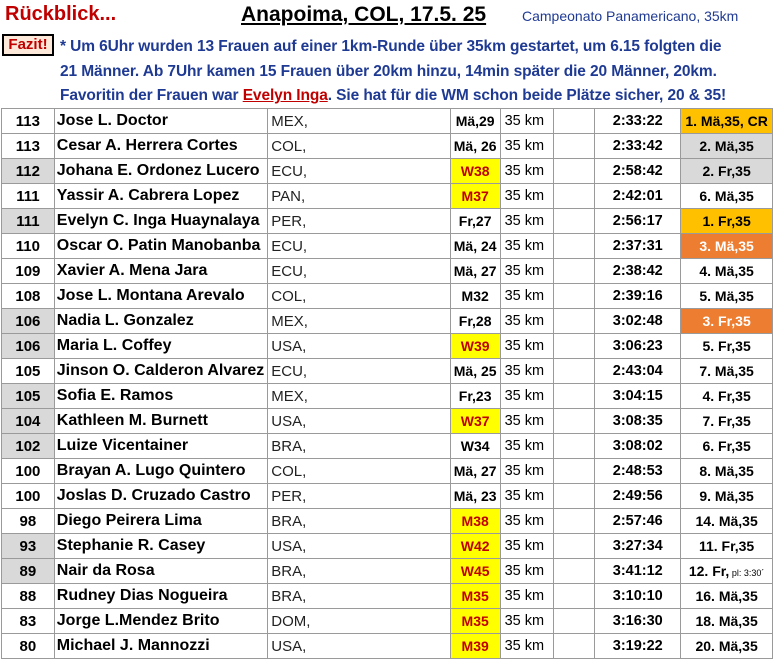 The image size is (773, 659). Describe the element at coordinates (475, 421) in the screenshot. I see `age-class-cell: W37` at that location.